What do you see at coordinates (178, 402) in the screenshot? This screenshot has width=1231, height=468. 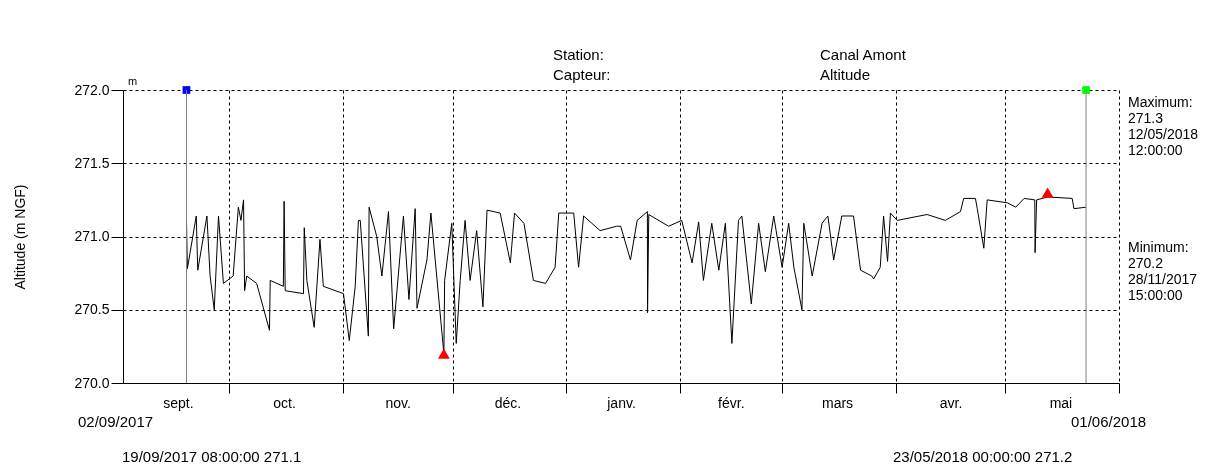 I see `x-tick-label: sept.` at bounding box center [178, 402].